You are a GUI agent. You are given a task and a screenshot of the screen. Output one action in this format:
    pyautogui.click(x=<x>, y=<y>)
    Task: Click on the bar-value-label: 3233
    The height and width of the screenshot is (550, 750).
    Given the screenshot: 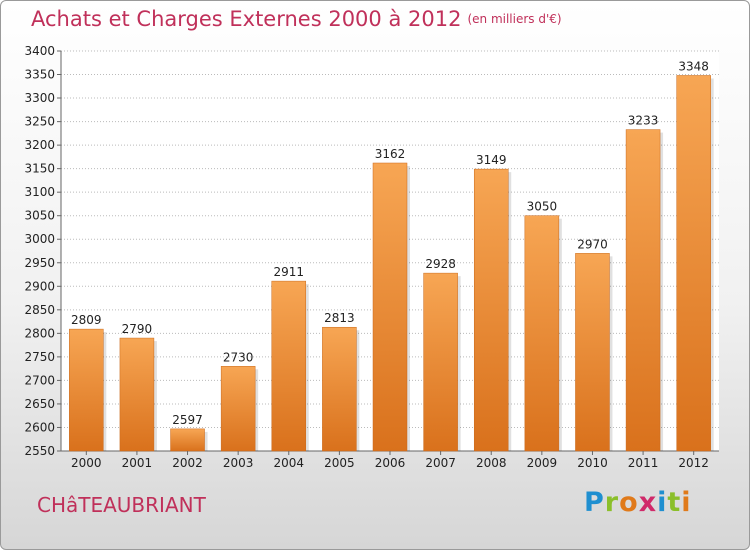 What is the action you would take?
    pyautogui.click(x=643, y=121)
    